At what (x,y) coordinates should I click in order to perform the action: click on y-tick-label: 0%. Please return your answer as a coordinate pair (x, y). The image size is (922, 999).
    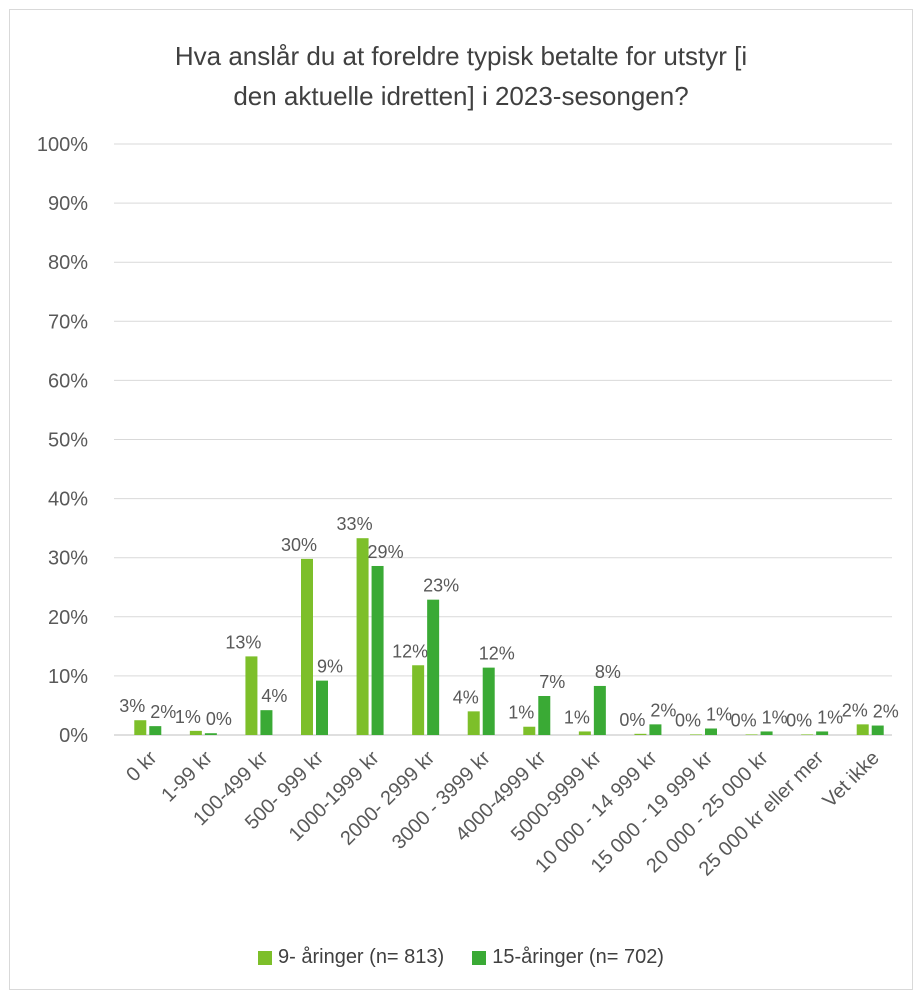
    Looking at the image, I should click on (73, 736).